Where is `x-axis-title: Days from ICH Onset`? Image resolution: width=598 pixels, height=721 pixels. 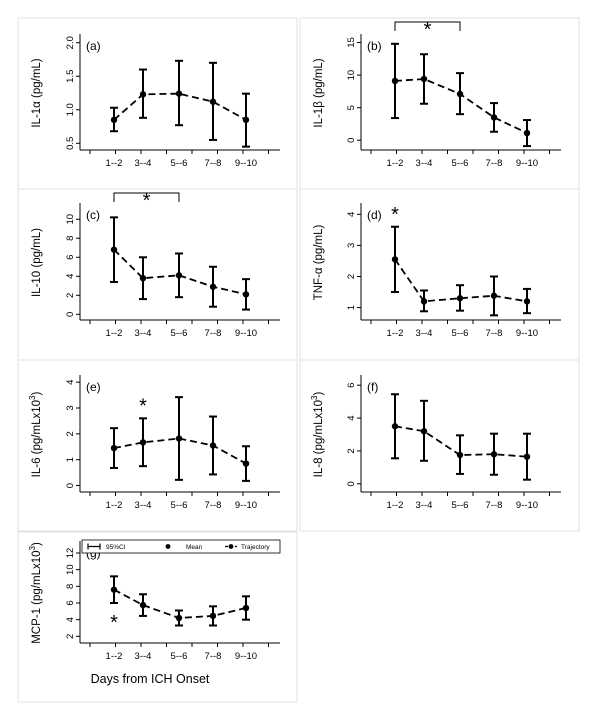 x-axis-title: Days from ICH Onset is located at coordinates (150, 679).